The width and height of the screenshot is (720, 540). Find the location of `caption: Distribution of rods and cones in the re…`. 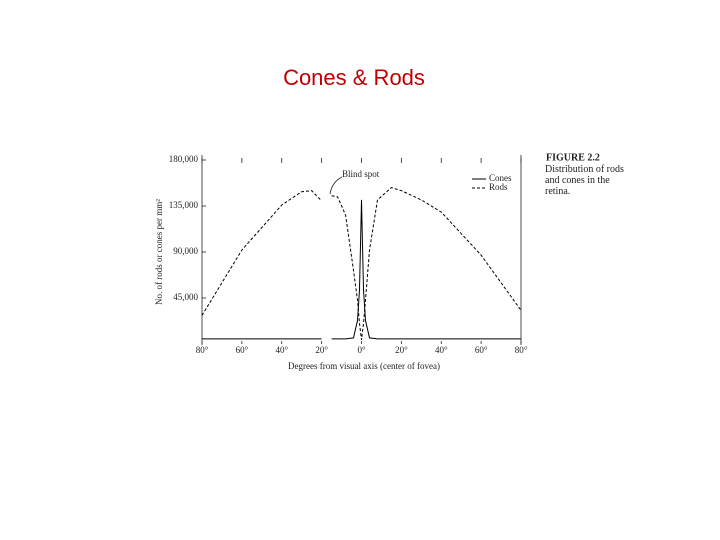

caption: Distribution of rods and cones in the re… is located at coordinates (584, 180).